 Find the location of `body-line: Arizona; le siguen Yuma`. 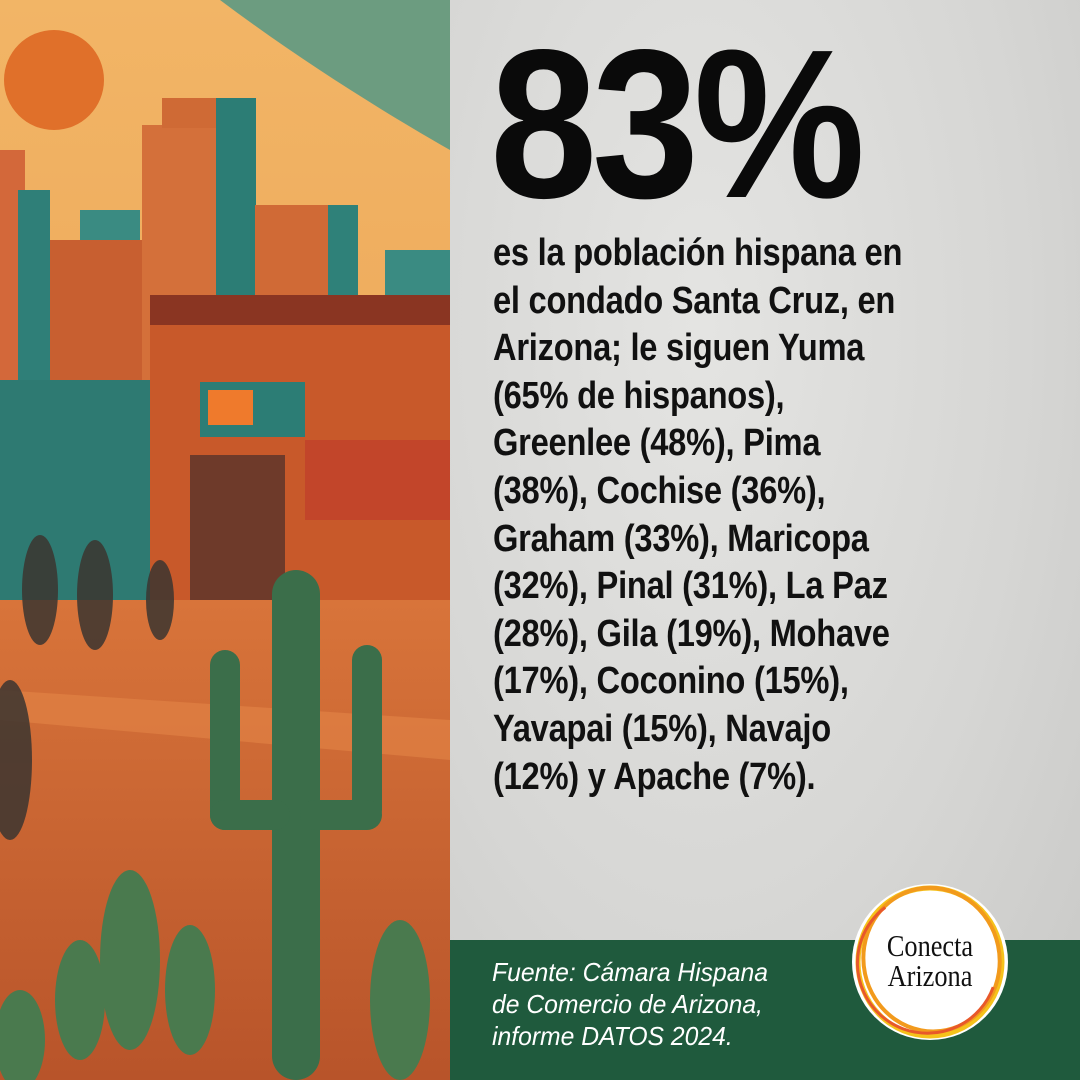

body-line: Arizona; le siguen Yuma is located at coordinates (679, 348).